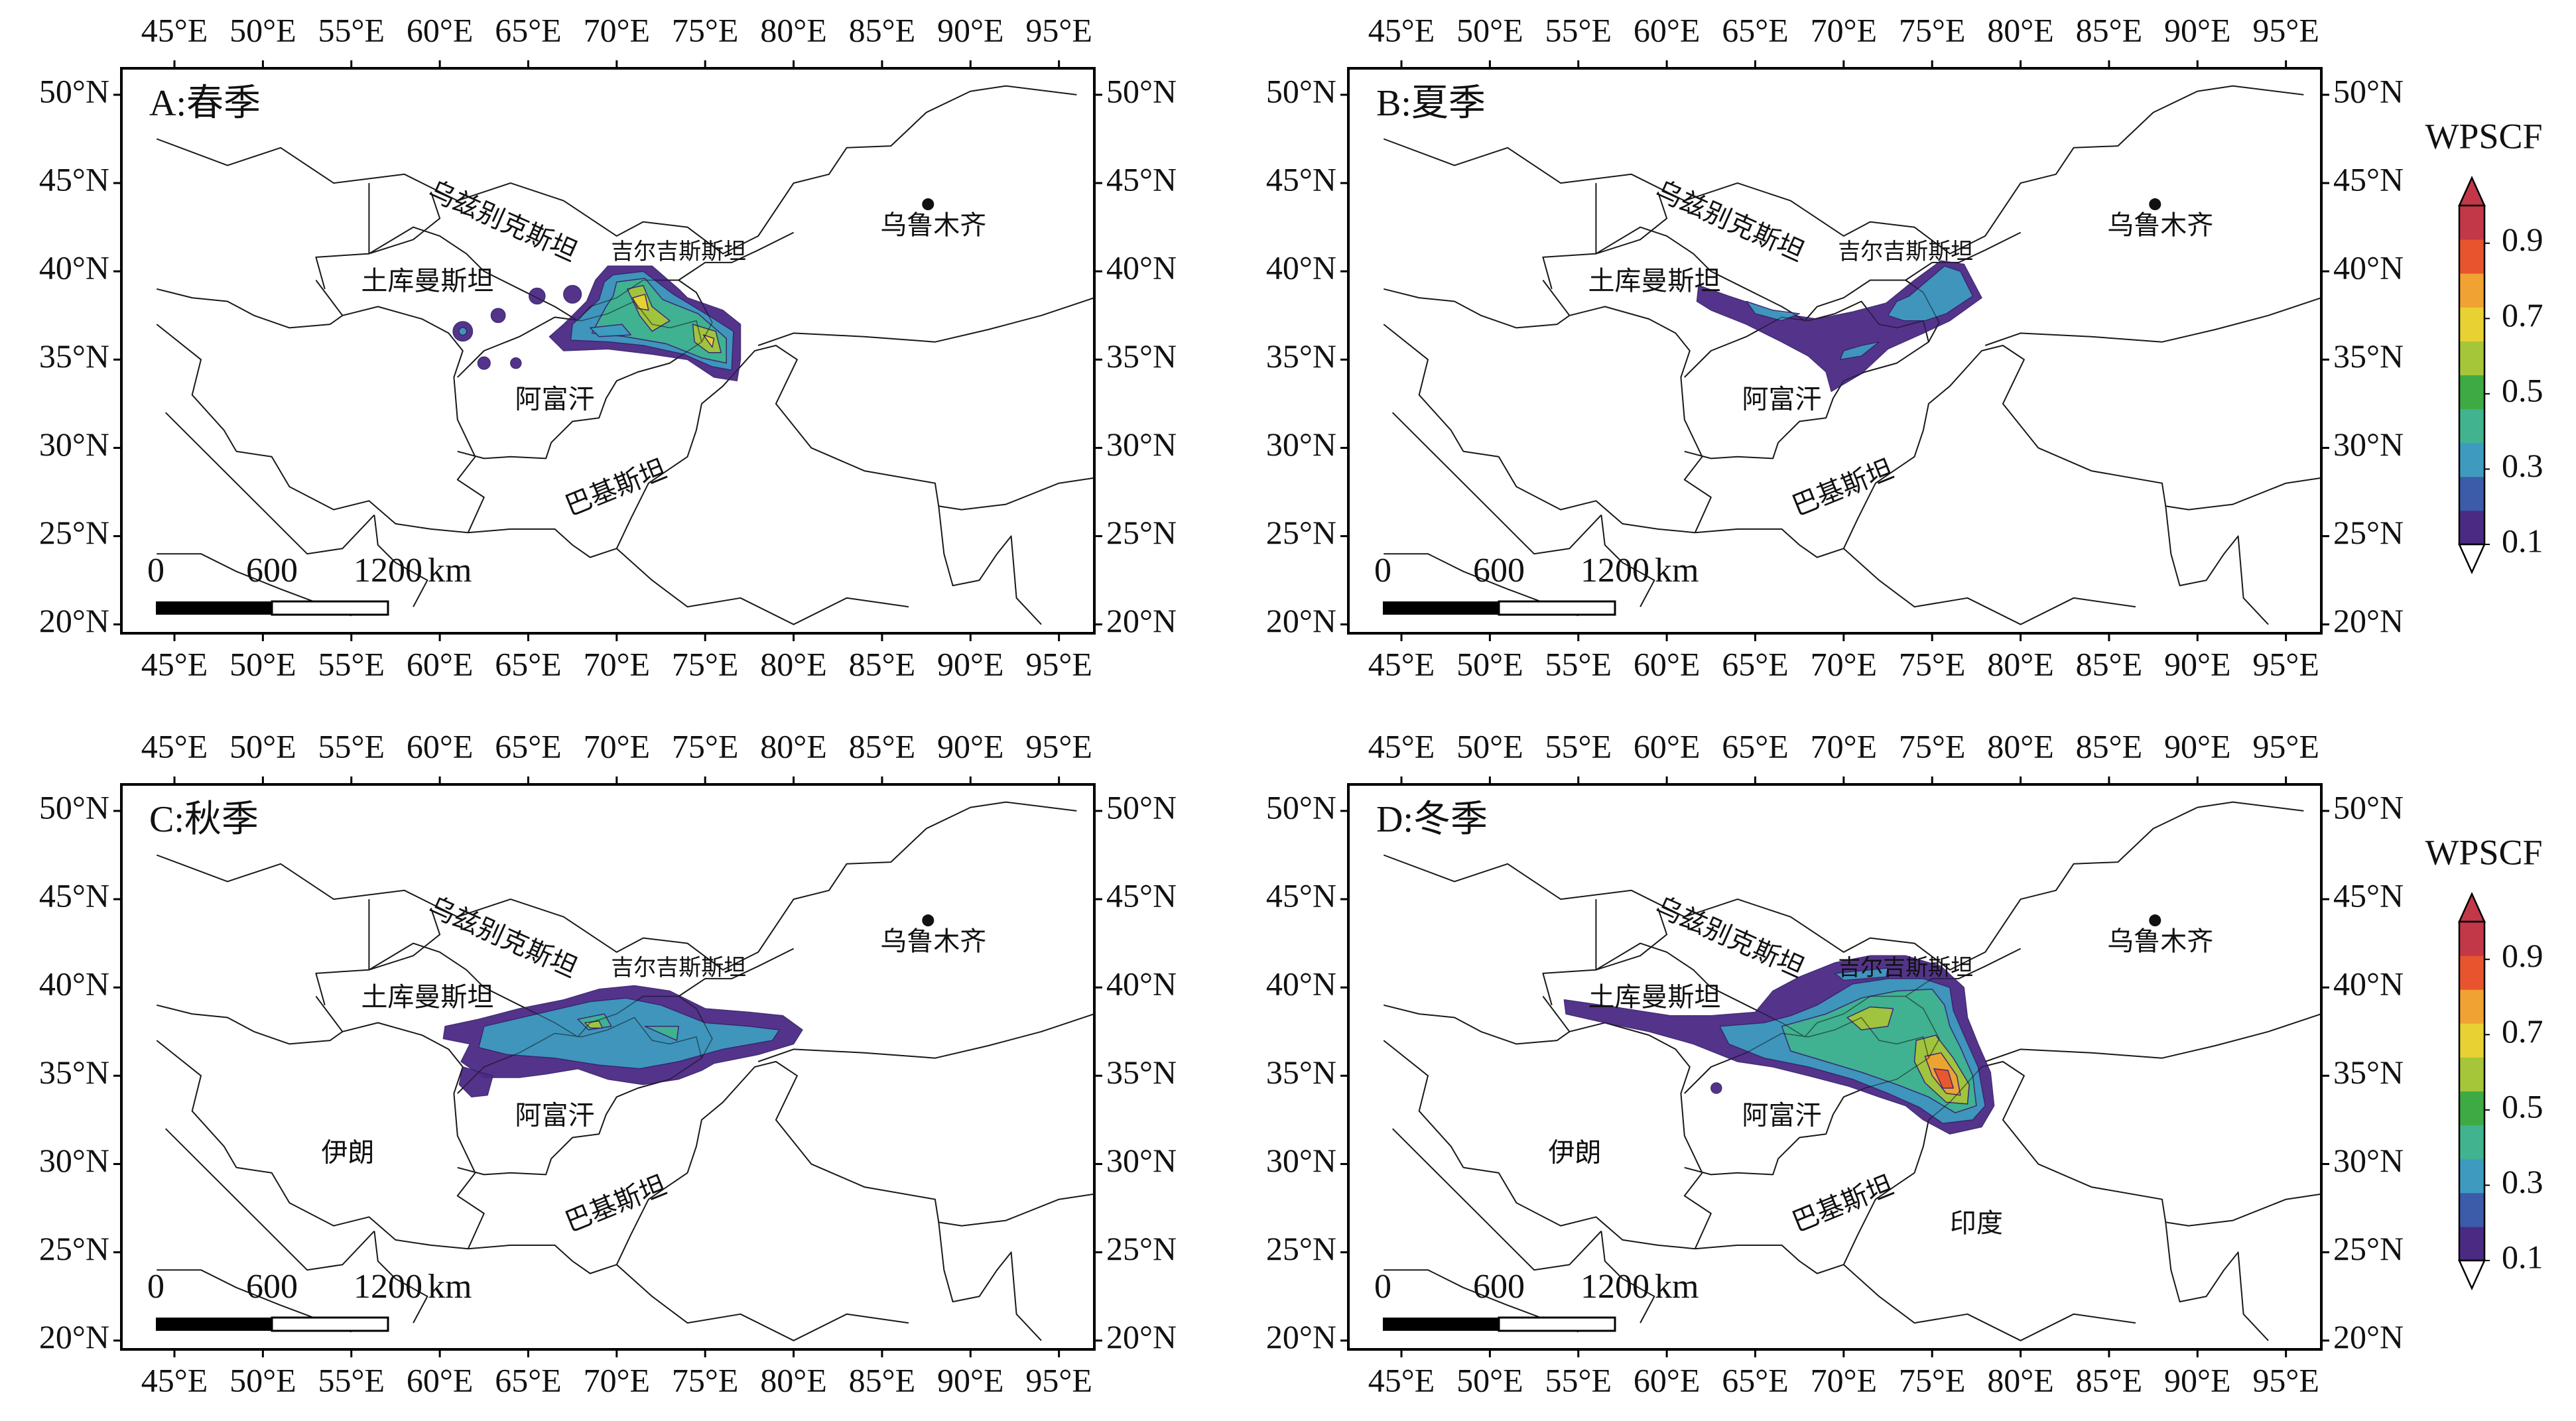  Describe the element at coordinates (928, 204) in the screenshot. I see `city-marker-dot` at that location.